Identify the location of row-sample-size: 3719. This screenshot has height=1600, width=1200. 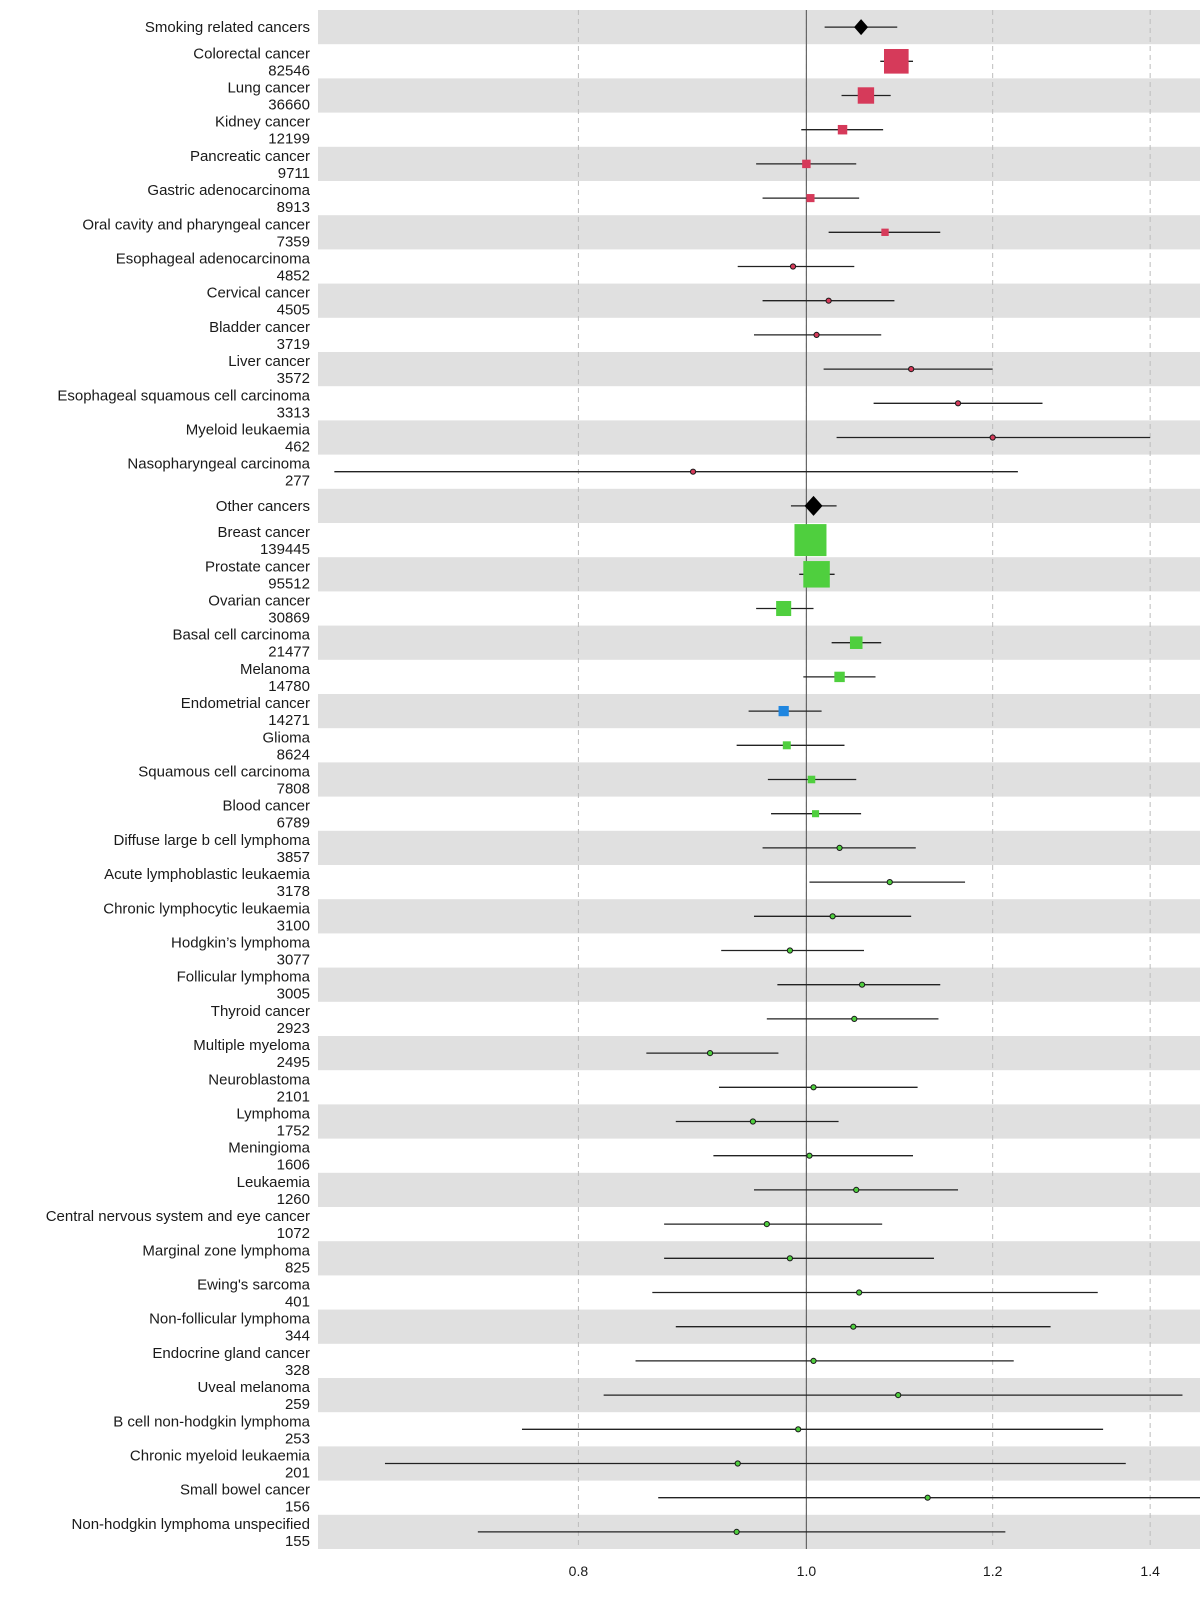
(293, 344).